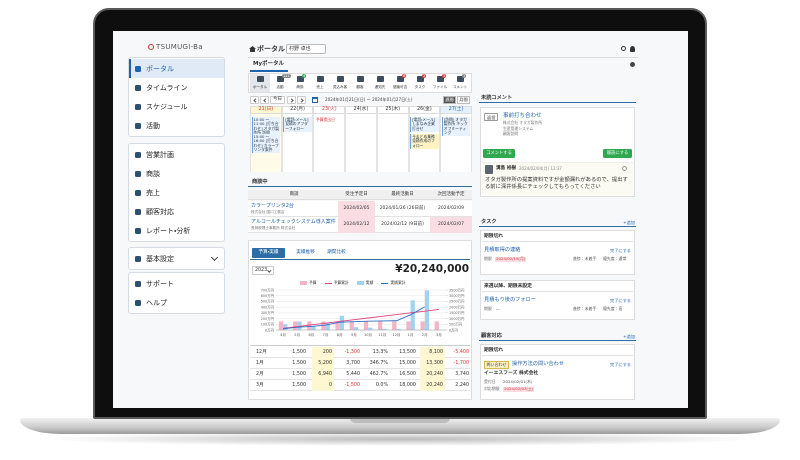 The width and height of the screenshot is (800, 460). What do you see at coordinates (620, 364) in the screenshot?
I see `support-done: 完了にする` at bounding box center [620, 364].